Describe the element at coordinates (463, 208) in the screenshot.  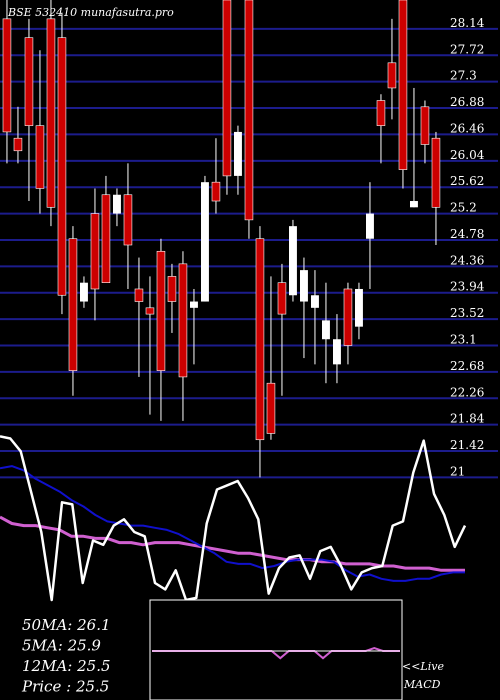
I see `price-tick-label: 25.2` at that location.